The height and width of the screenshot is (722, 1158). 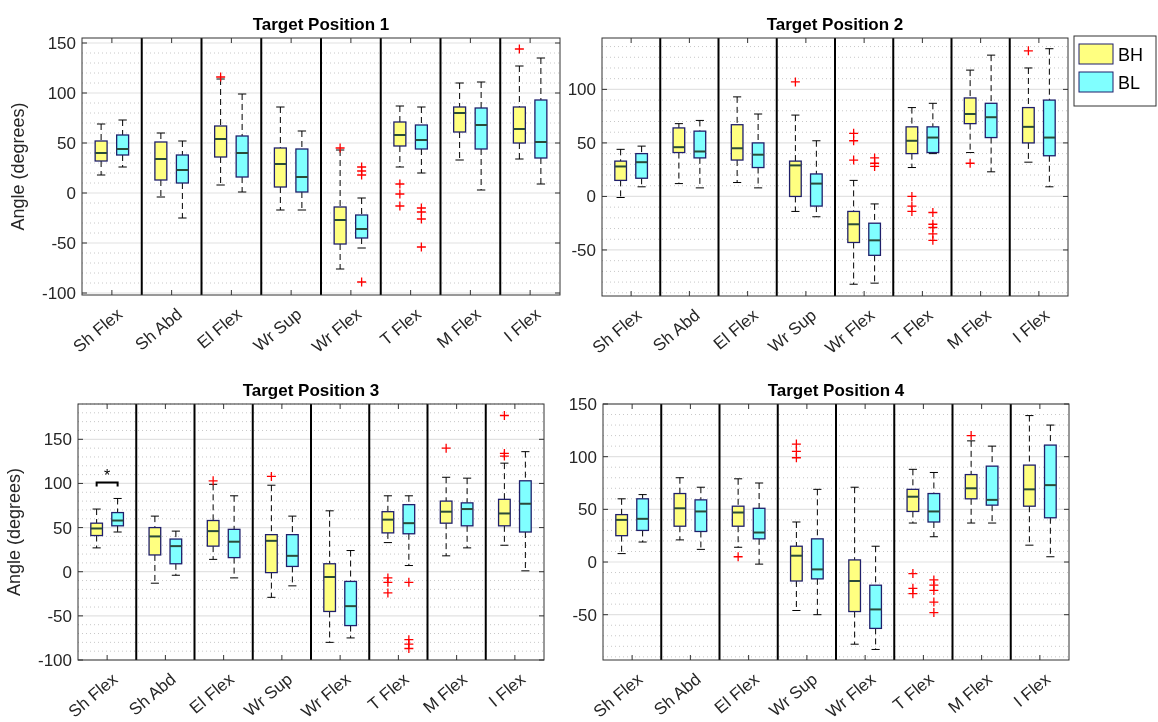 What do you see at coordinates (1129, 83) in the screenshot?
I see `legend-label: BL` at bounding box center [1129, 83].